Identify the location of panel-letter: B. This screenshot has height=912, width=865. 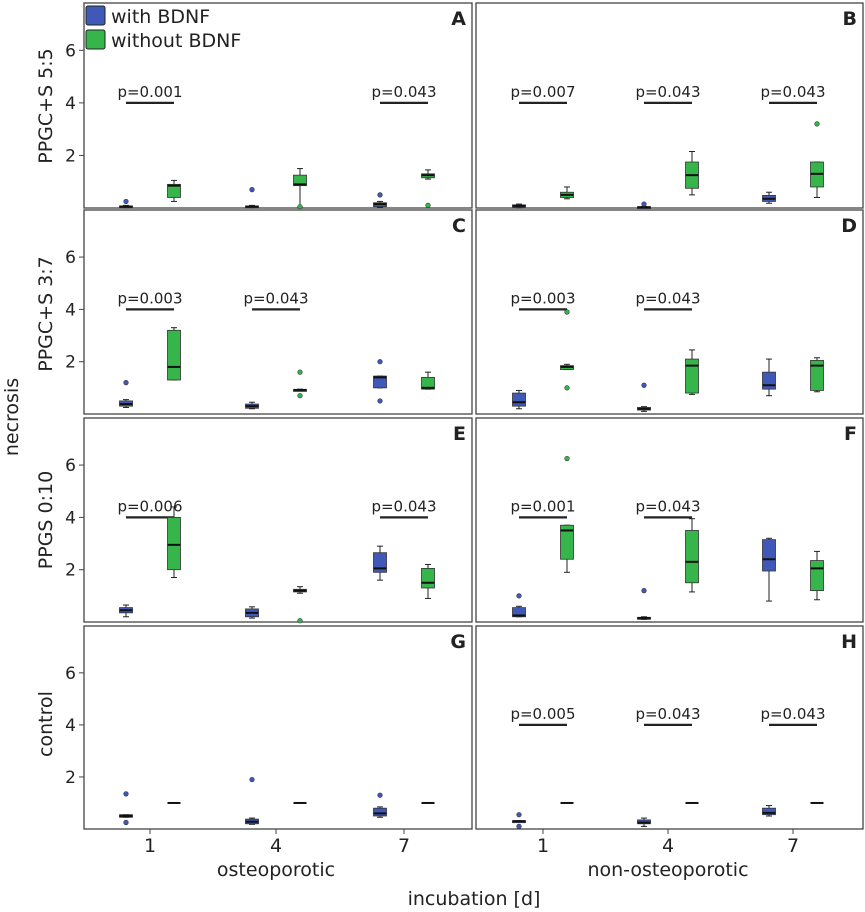
(850, 19).